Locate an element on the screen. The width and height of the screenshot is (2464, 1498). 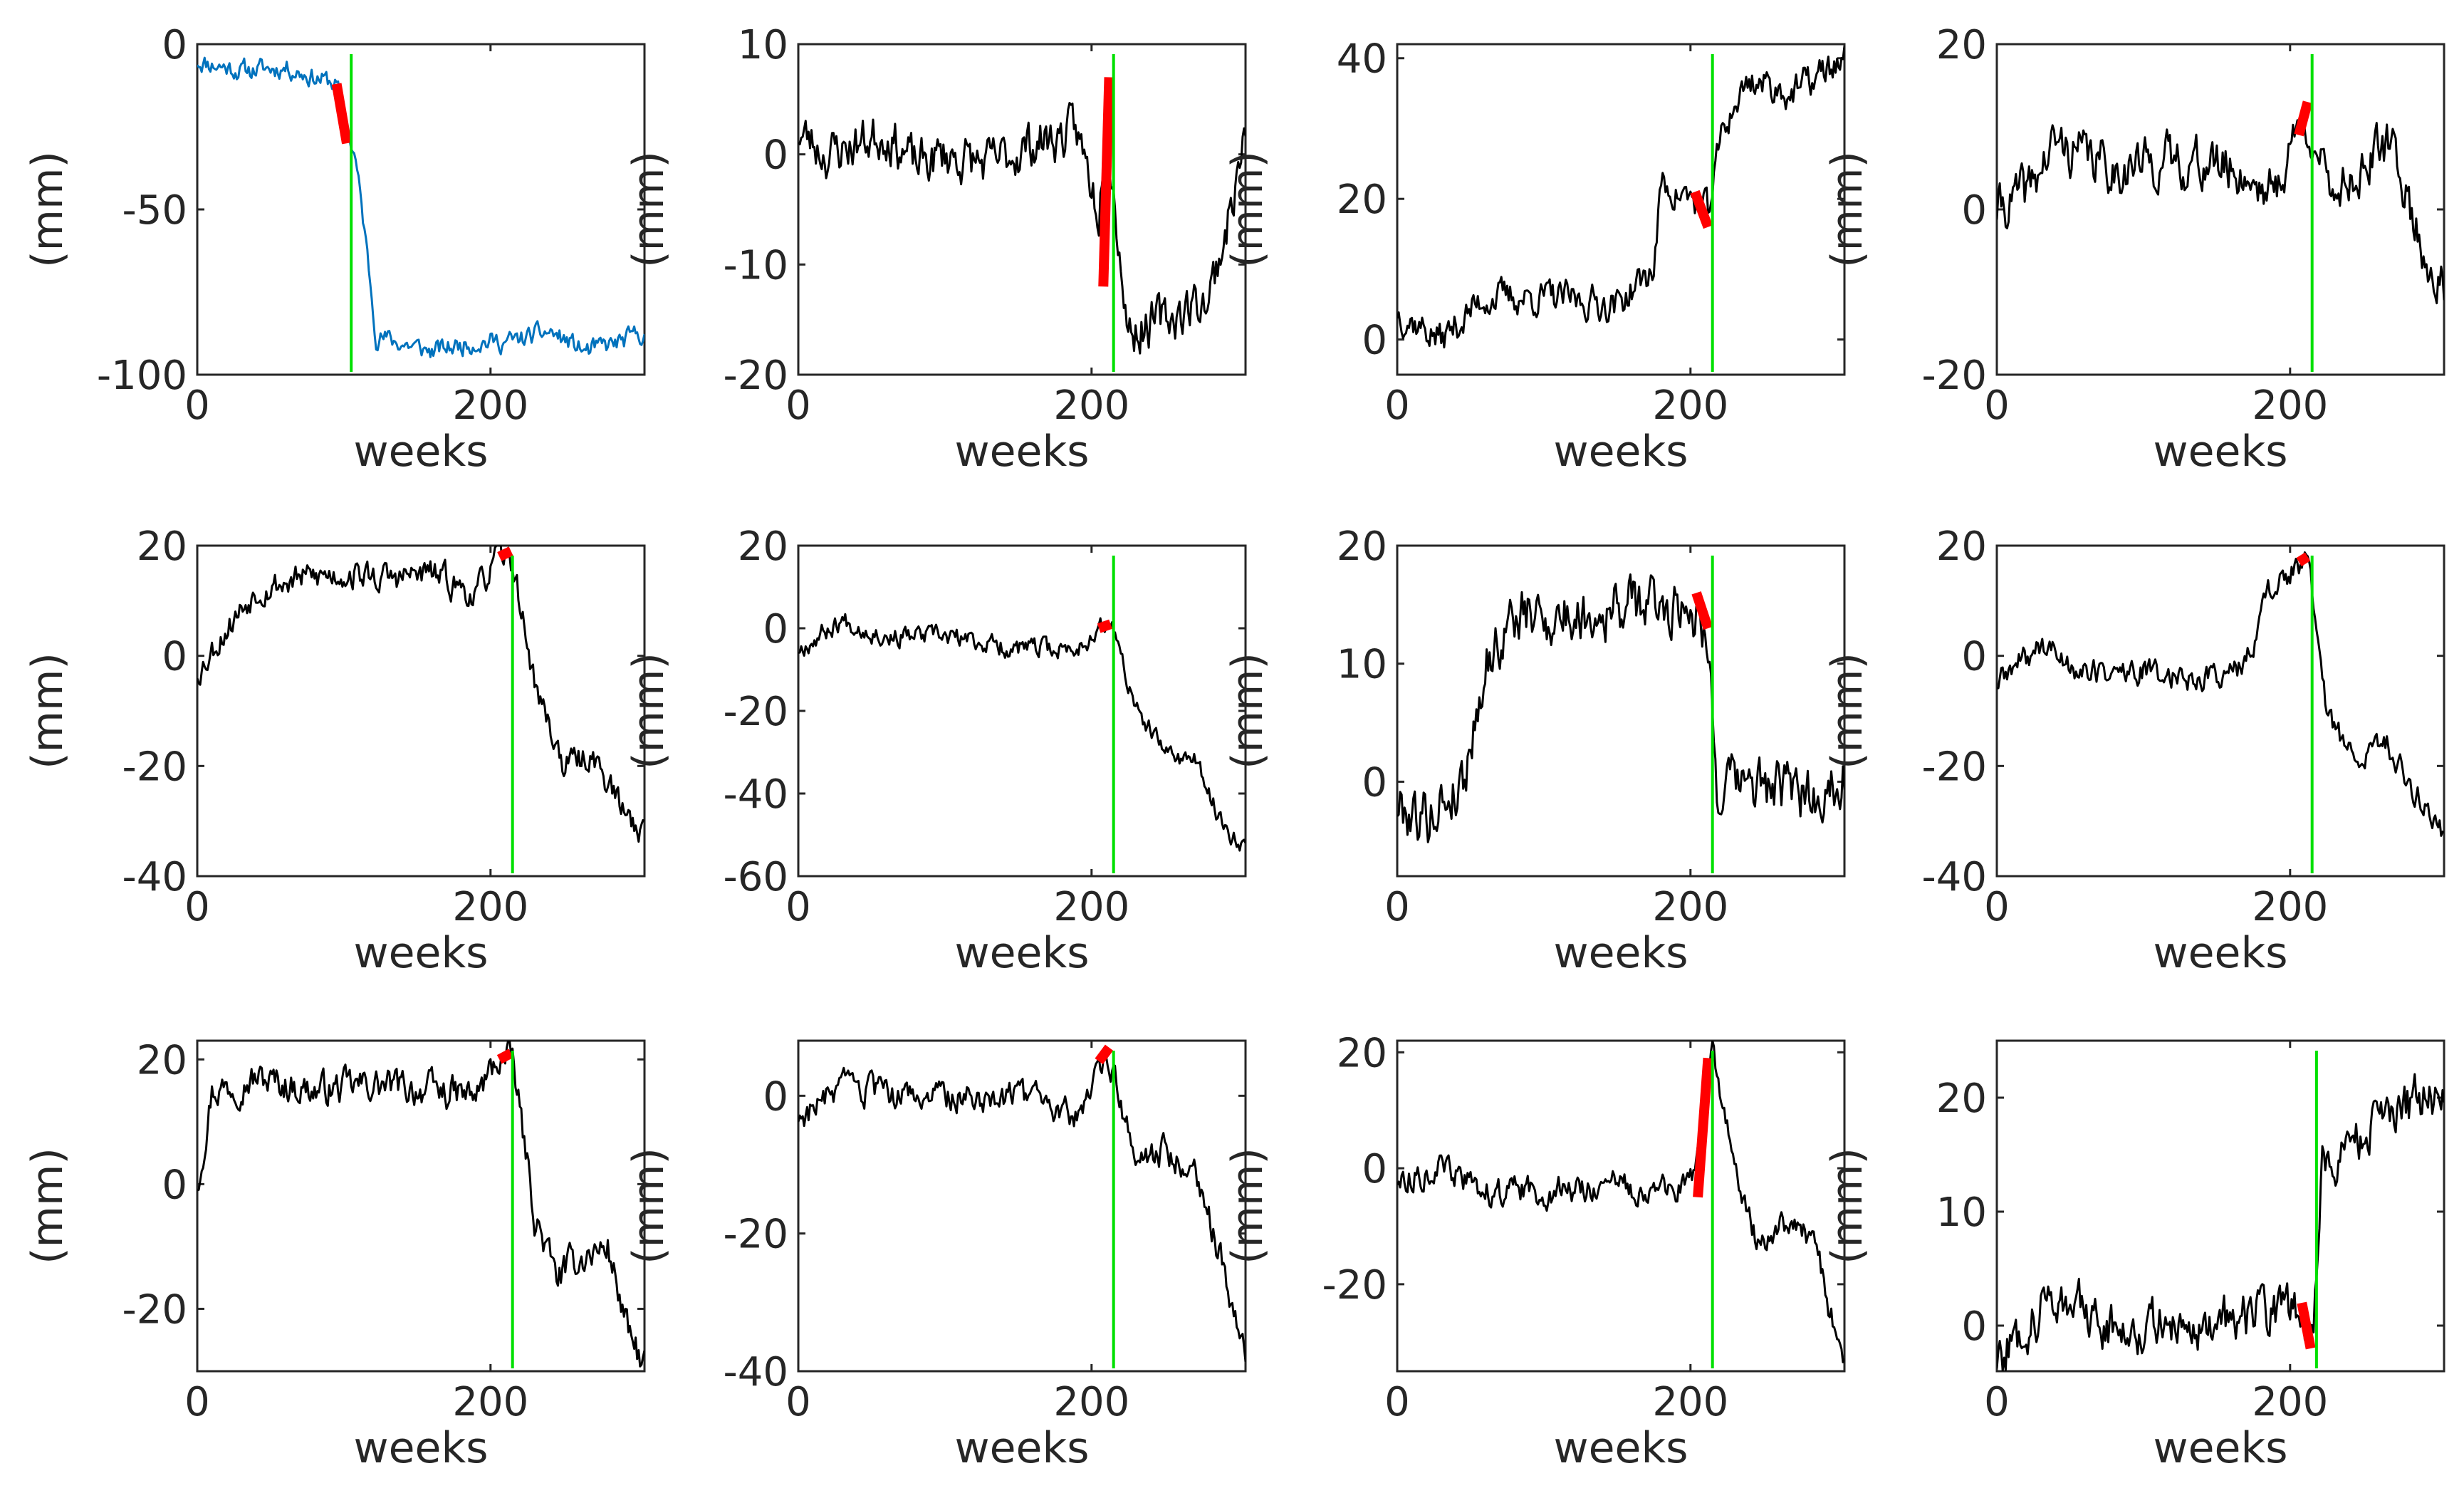
subplot-7: 0 200 0 10 20 weeks (mm) is located at coordinates (1534, 751).